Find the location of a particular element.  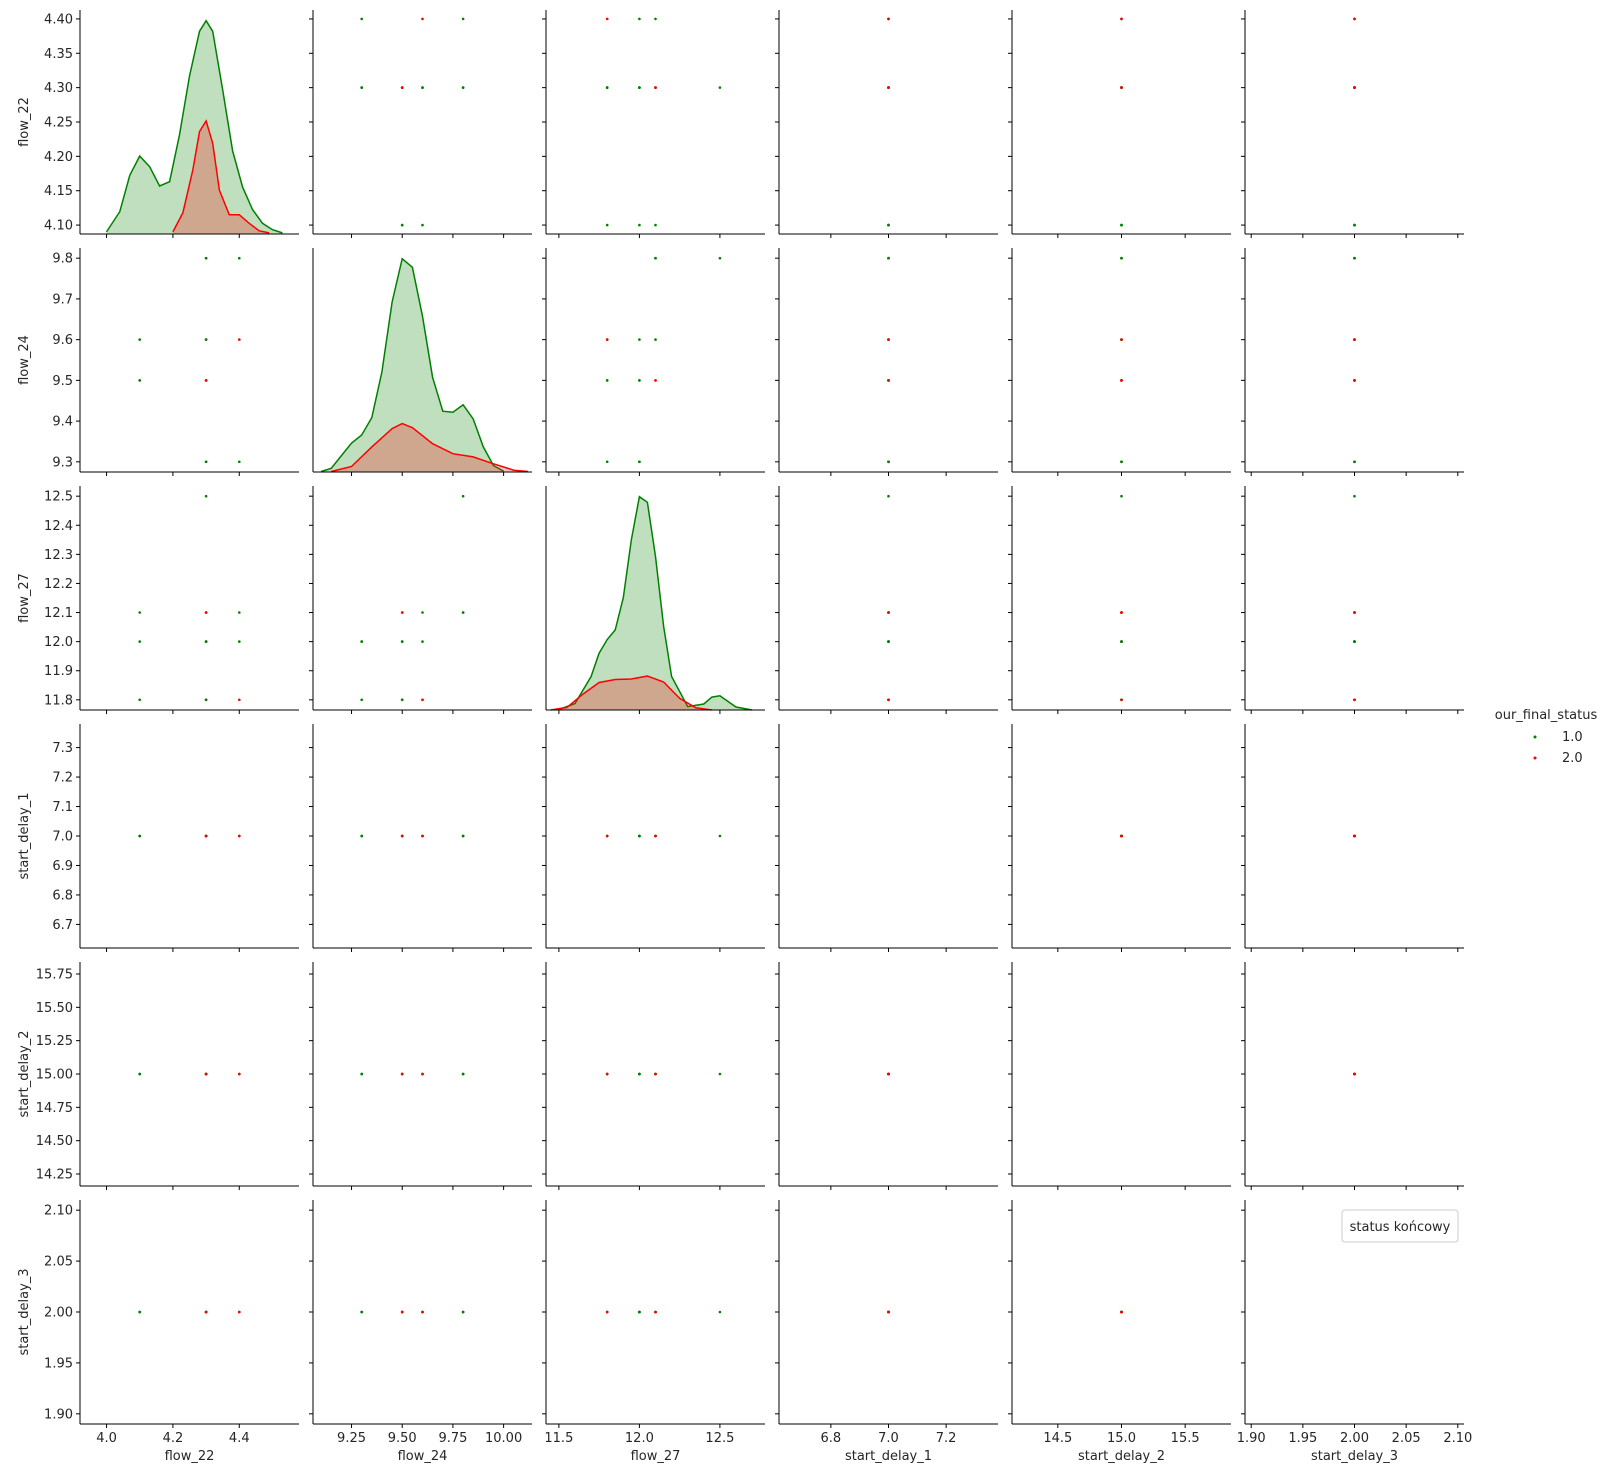

scatter-point-1.0-6 is located at coordinates (1121, 496).